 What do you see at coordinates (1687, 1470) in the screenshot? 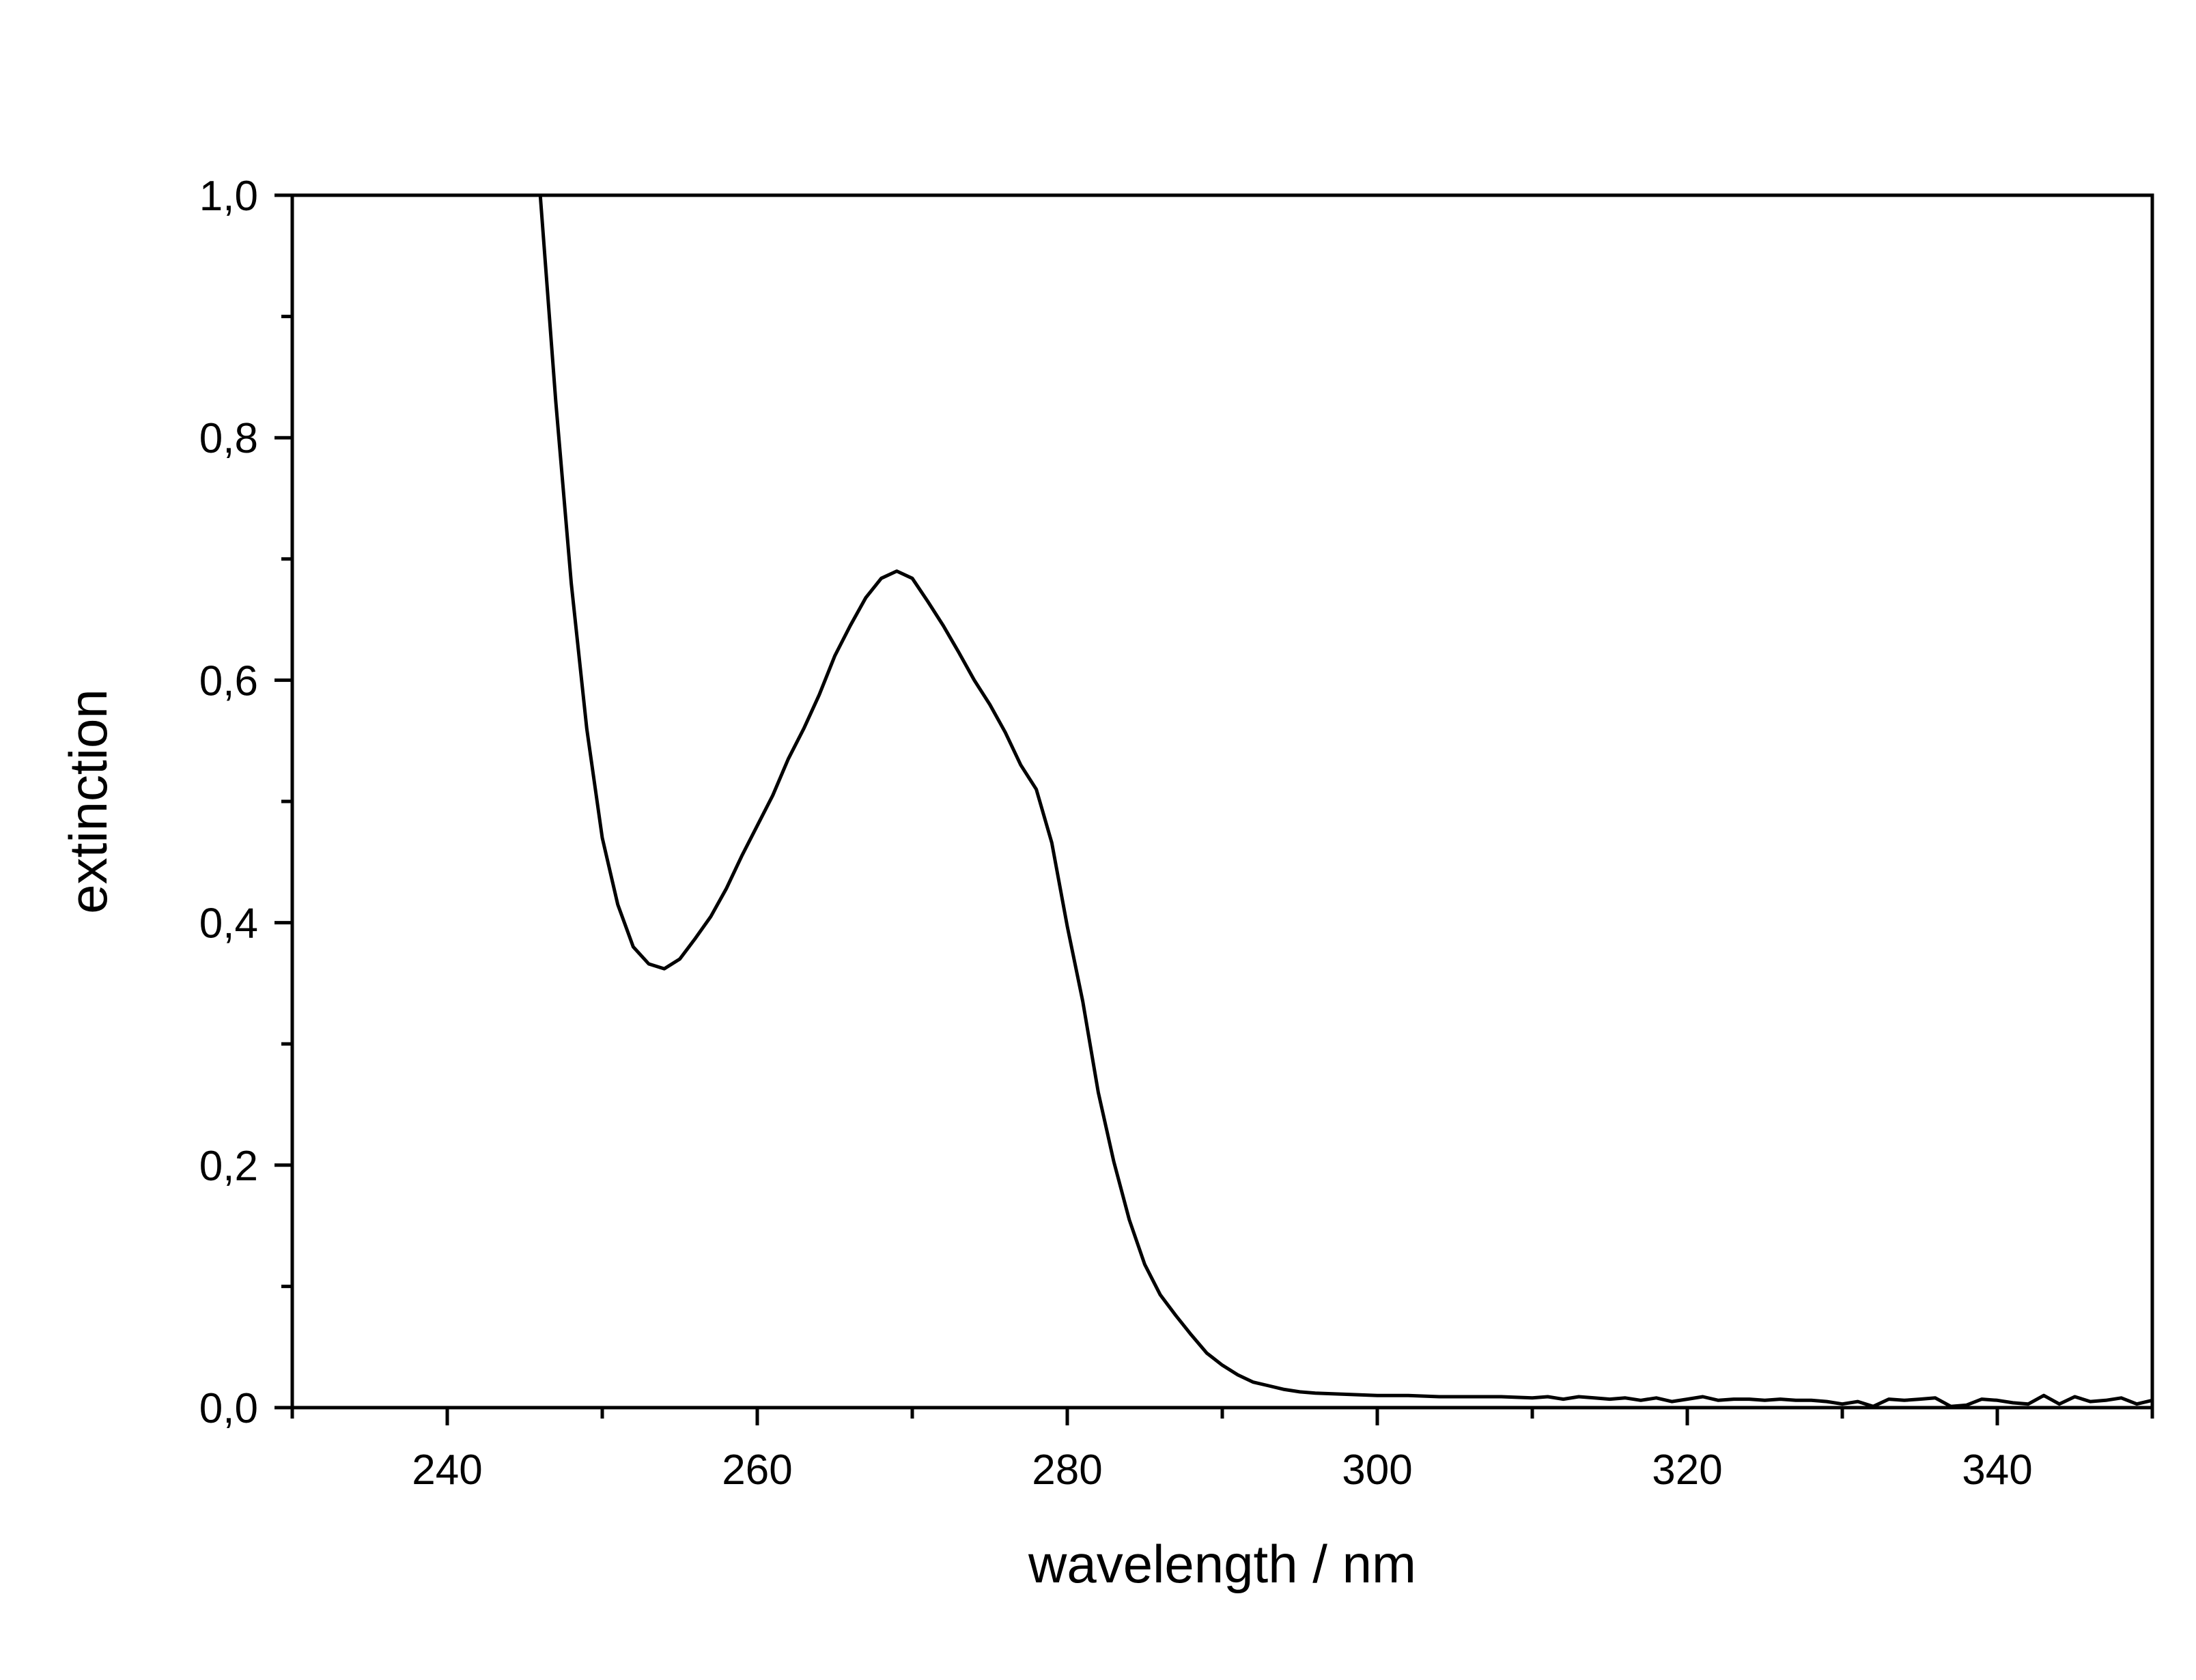
I see `x-tick-label: 320` at bounding box center [1687, 1470].